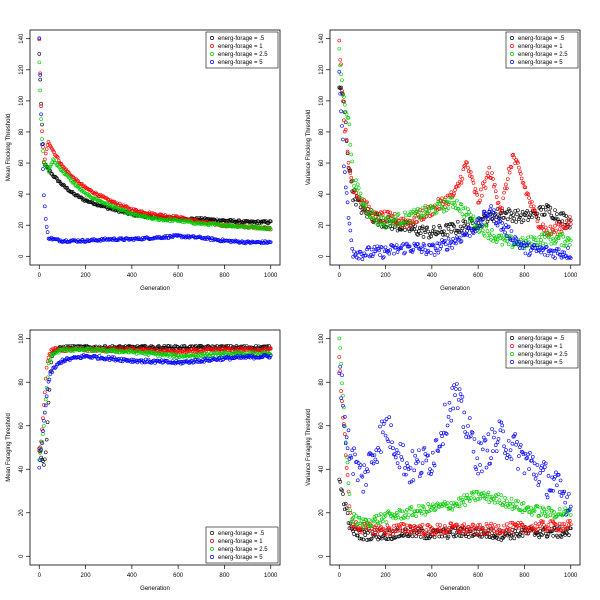 The width and height of the screenshot is (600, 600). What do you see at coordinates (540, 347) in the screenshot?
I see `legend-label: energ-forage = 1` at bounding box center [540, 347].